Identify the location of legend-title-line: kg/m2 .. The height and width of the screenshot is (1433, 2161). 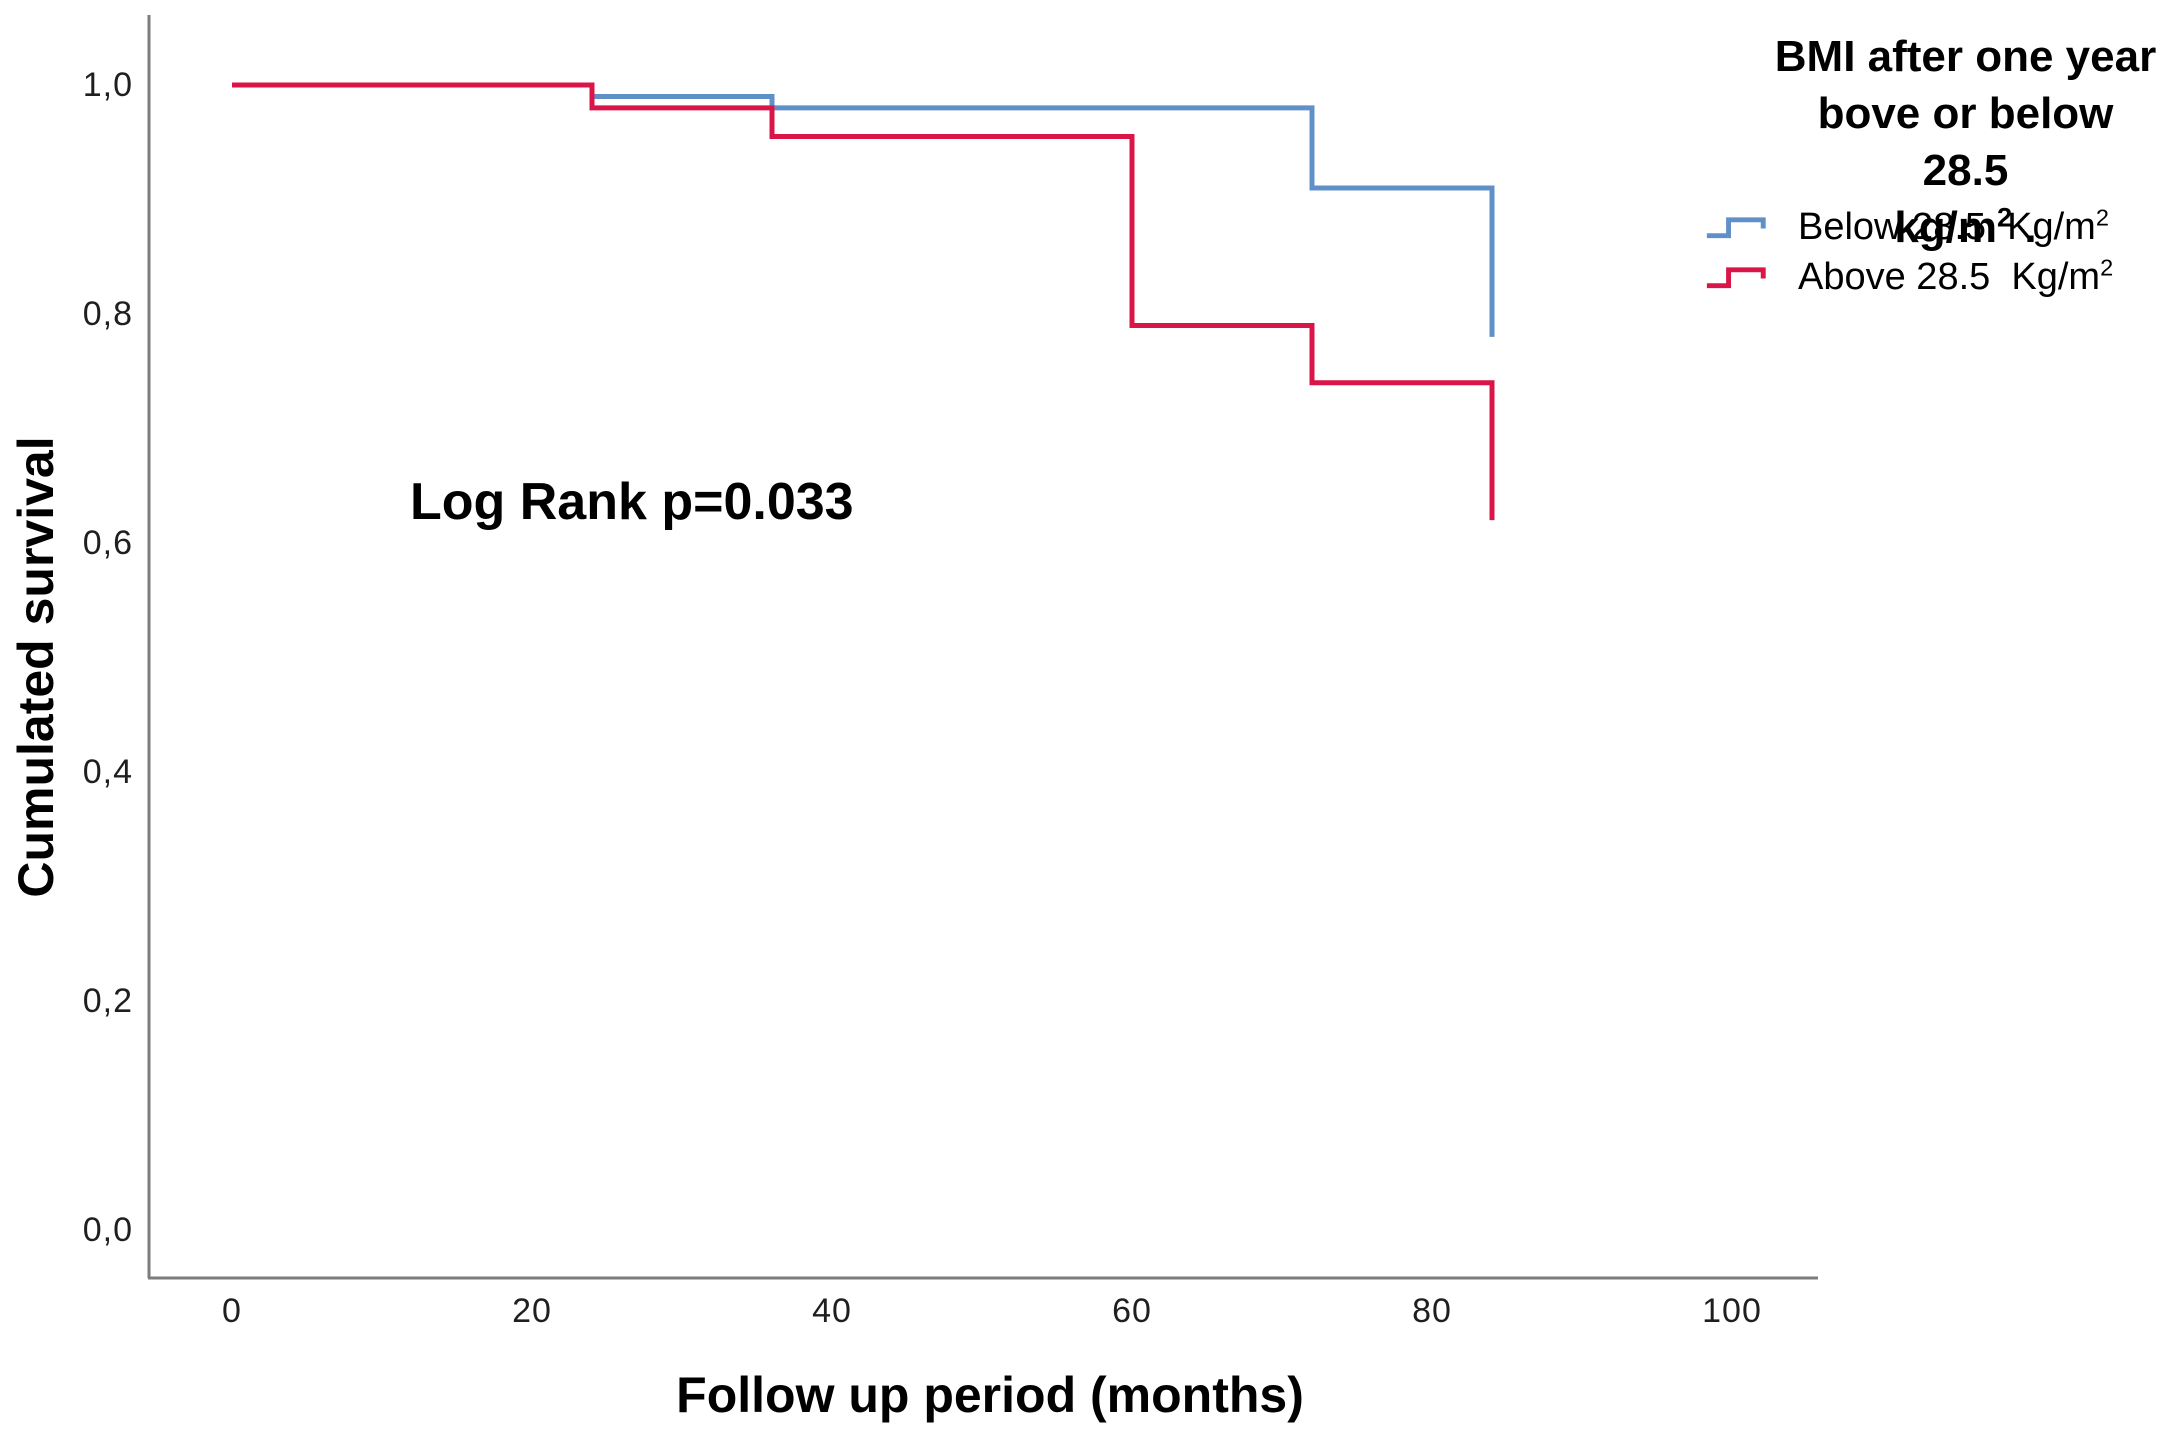
(1965, 226).